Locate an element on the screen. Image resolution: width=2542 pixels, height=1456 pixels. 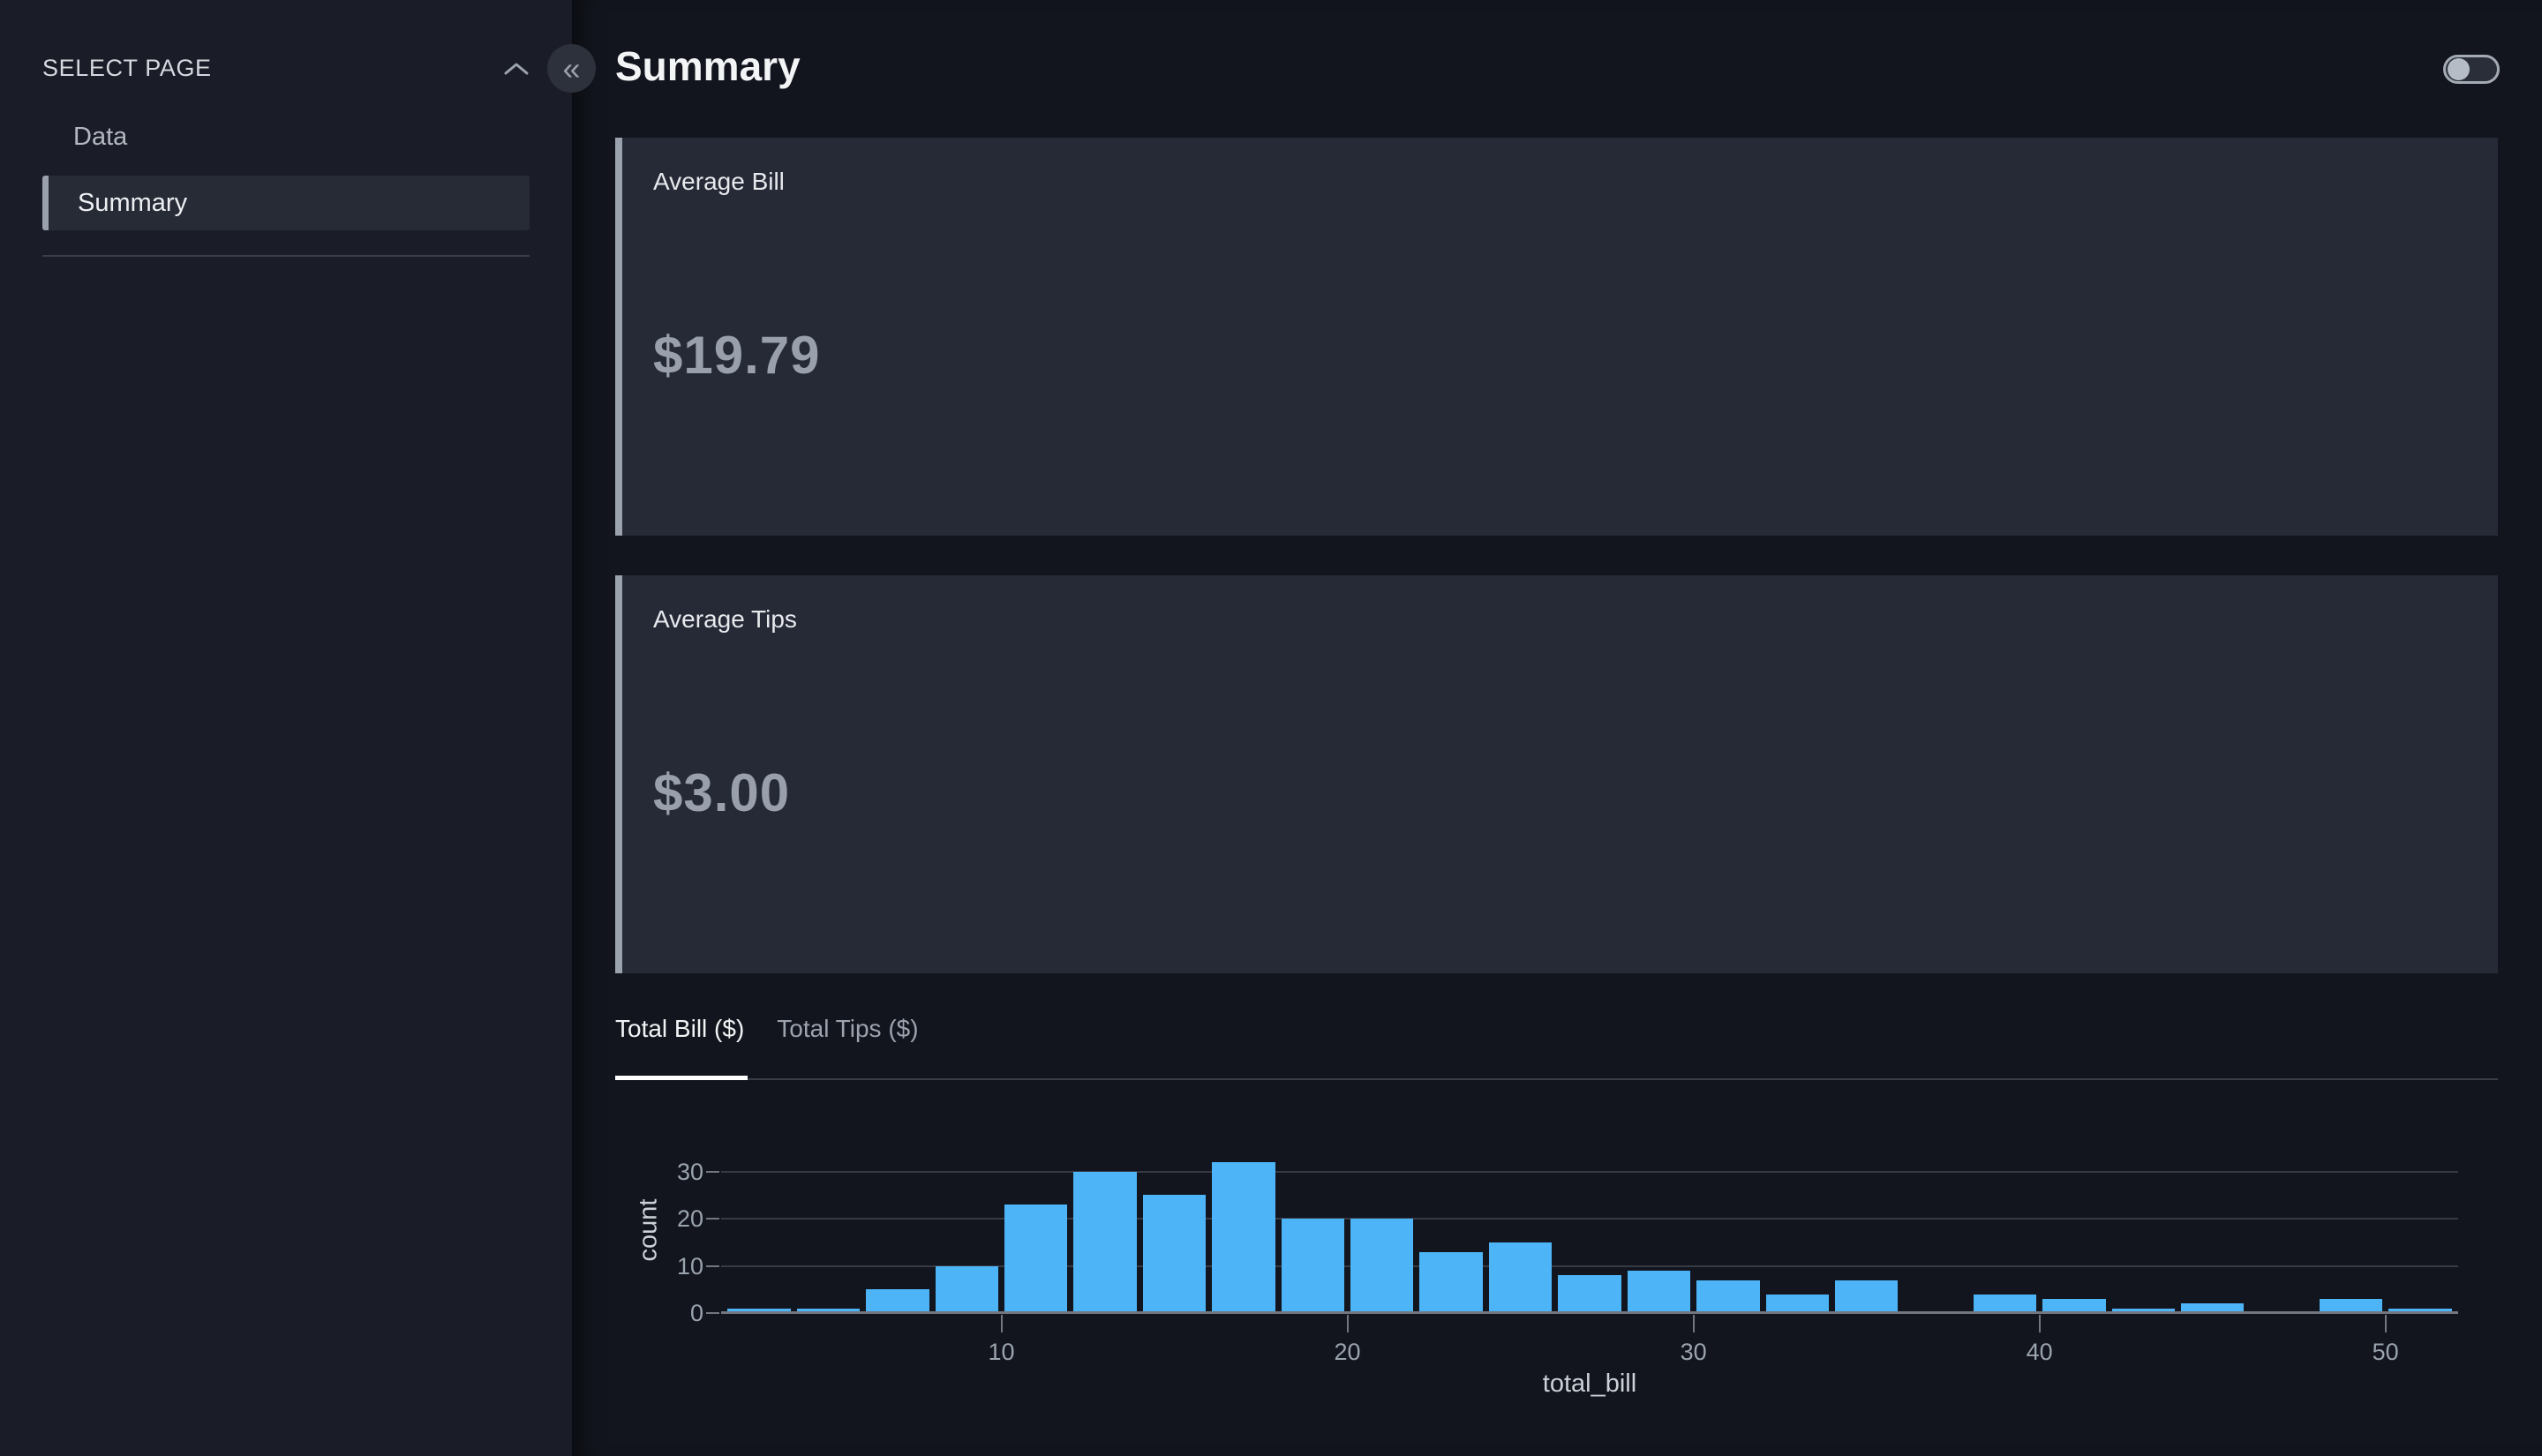
page-nav: Data Summary is located at coordinates (286, 172).